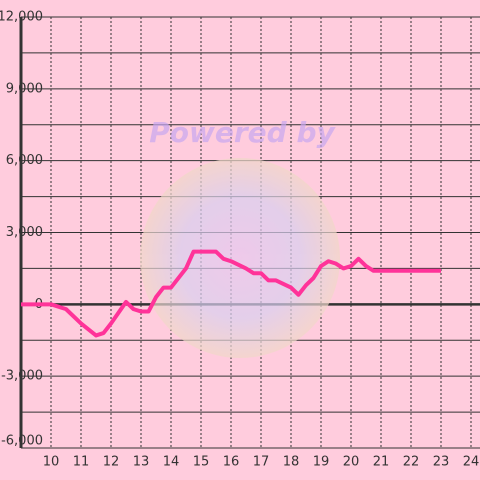 This screenshot has width=480, height=480. I want to click on x-tick-label: 10, so click(51, 462).